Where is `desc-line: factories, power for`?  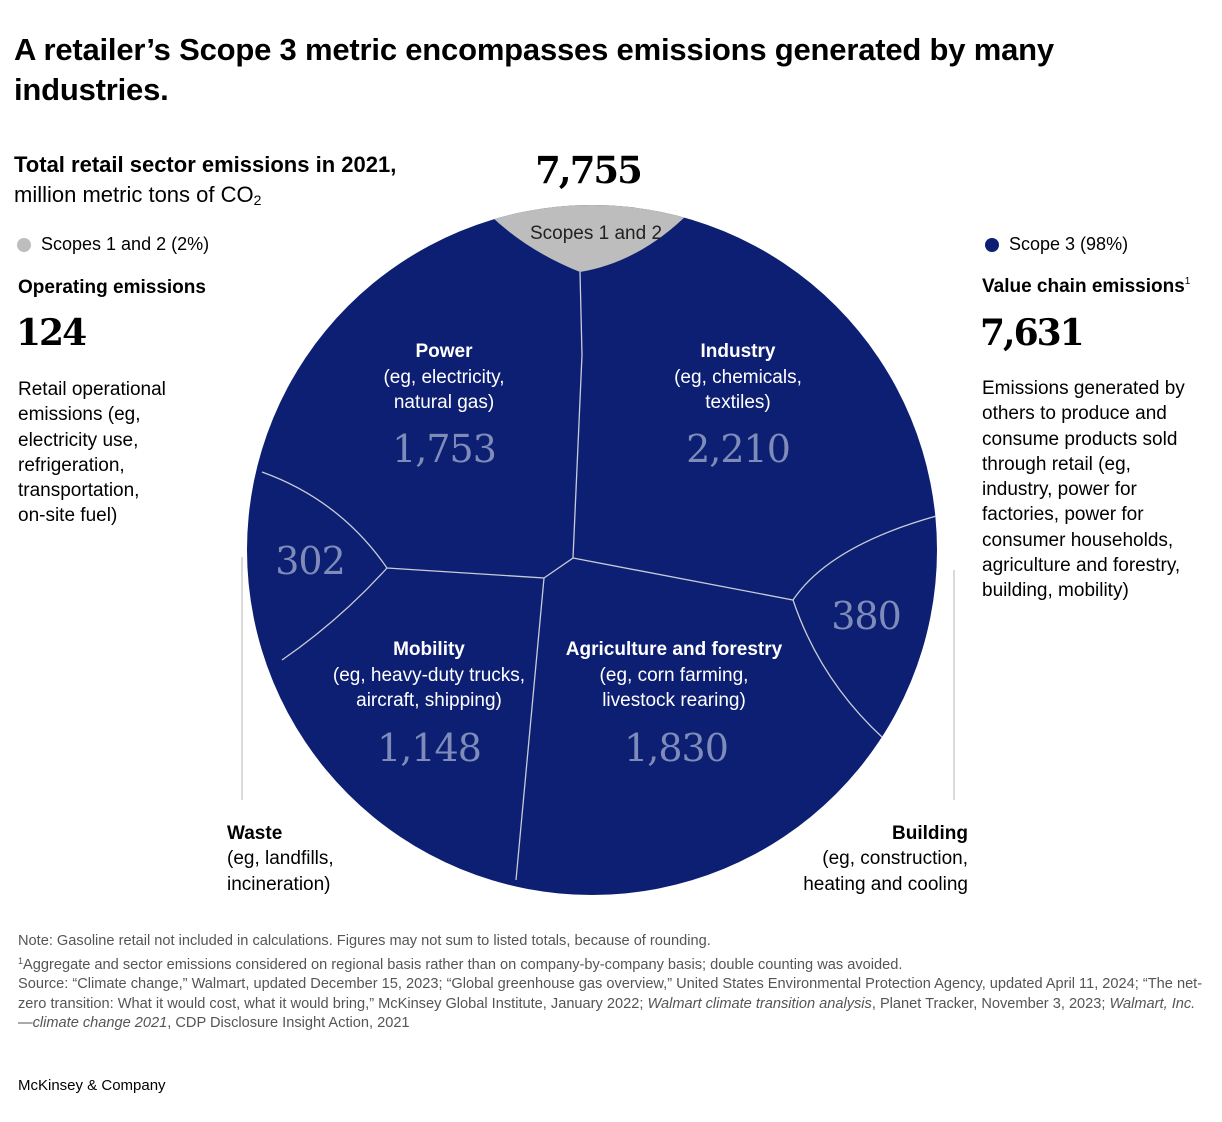
desc-line: factories, power for is located at coordinates (1063, 515).